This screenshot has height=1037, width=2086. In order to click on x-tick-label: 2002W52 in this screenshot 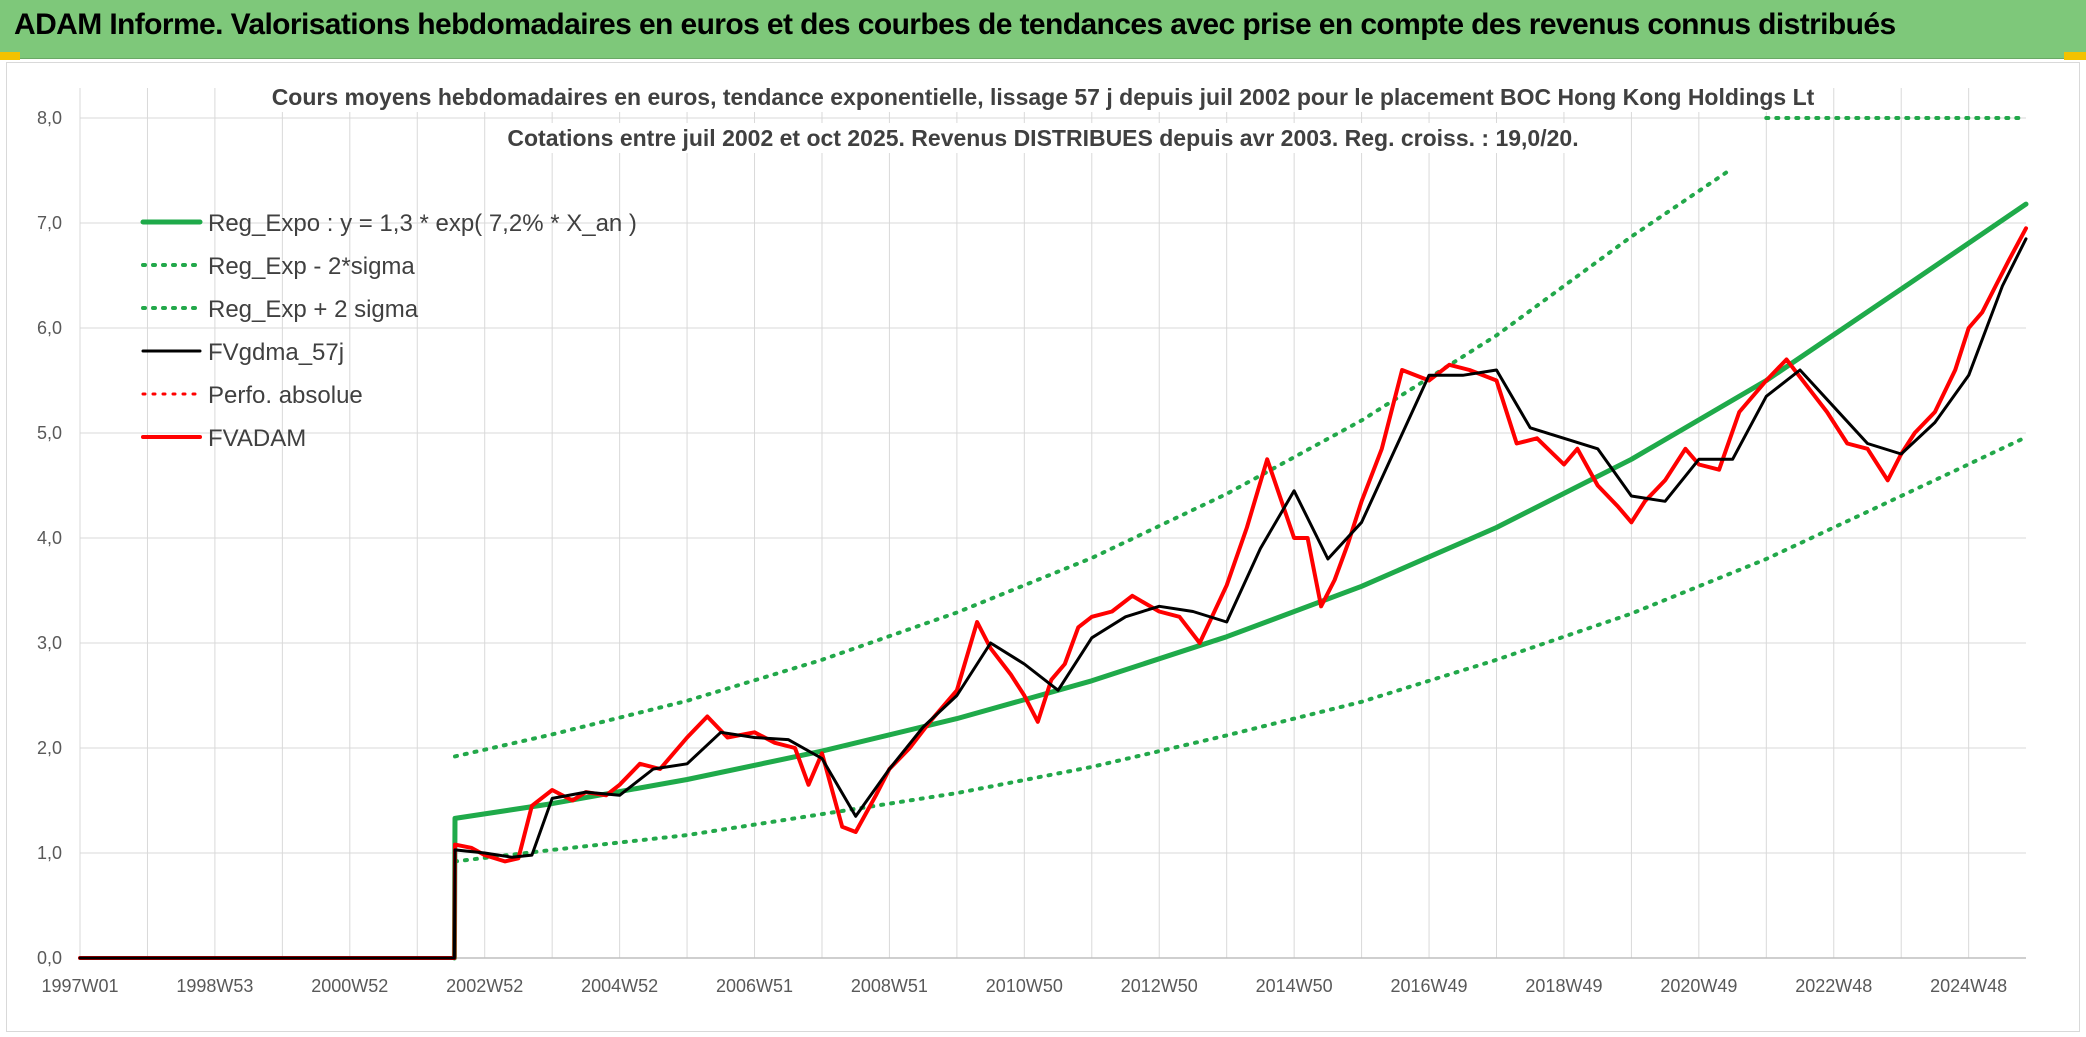, I will do `click(484, 986)`.